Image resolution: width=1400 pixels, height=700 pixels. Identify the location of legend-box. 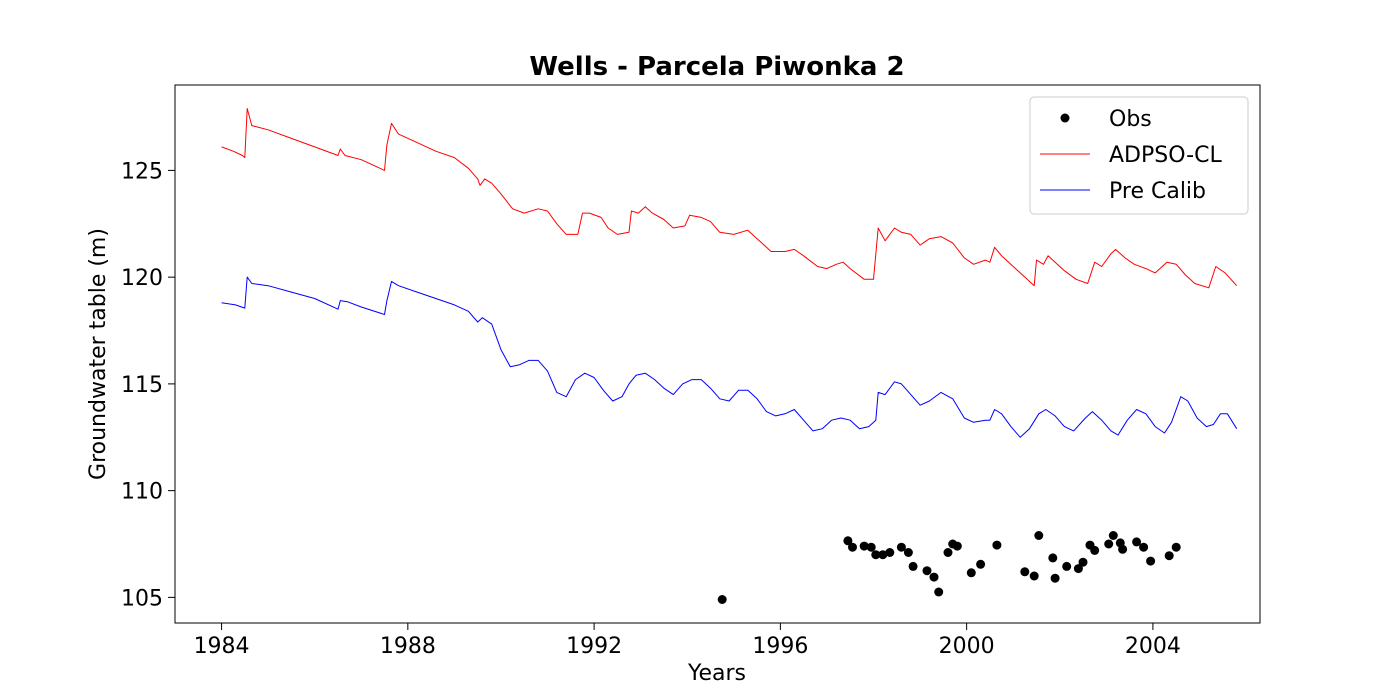
(1139, 155).